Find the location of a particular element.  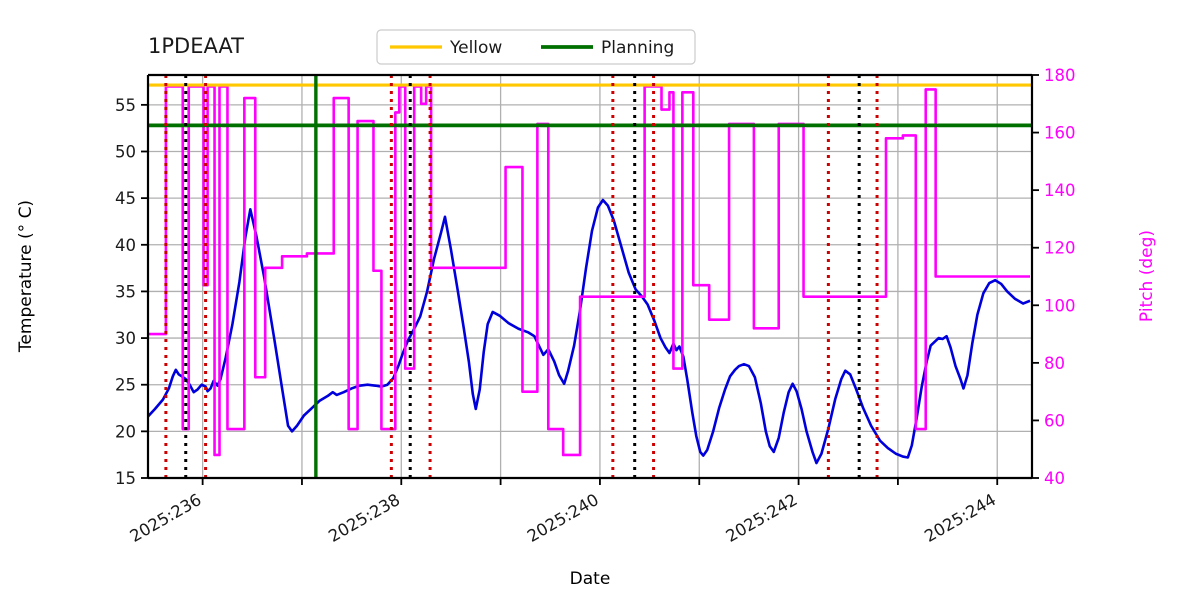

y-axis-label-right: Pitch (deg) is located at coordinates (1147, 276).